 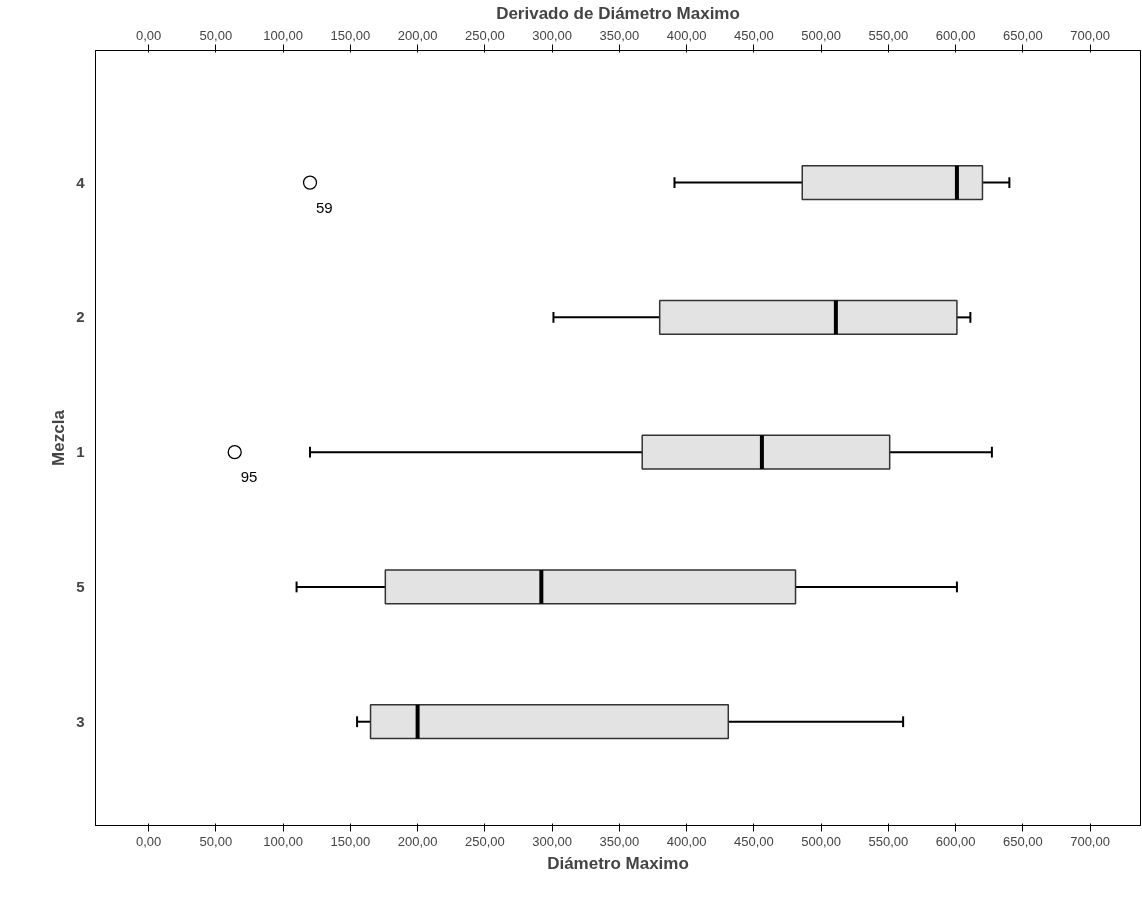 What do you see at coordinates (619, 841) in the screenshot?
I see `x-tick-label: 350,00` at bounding box center [619, 841].